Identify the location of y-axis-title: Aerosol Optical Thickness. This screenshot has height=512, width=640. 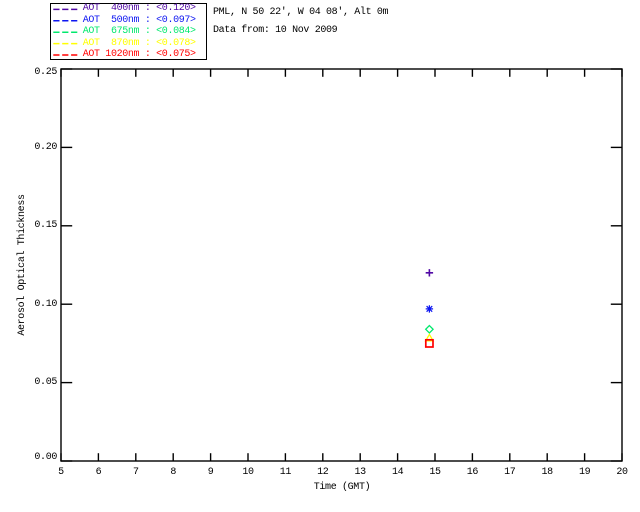
(22, 265).